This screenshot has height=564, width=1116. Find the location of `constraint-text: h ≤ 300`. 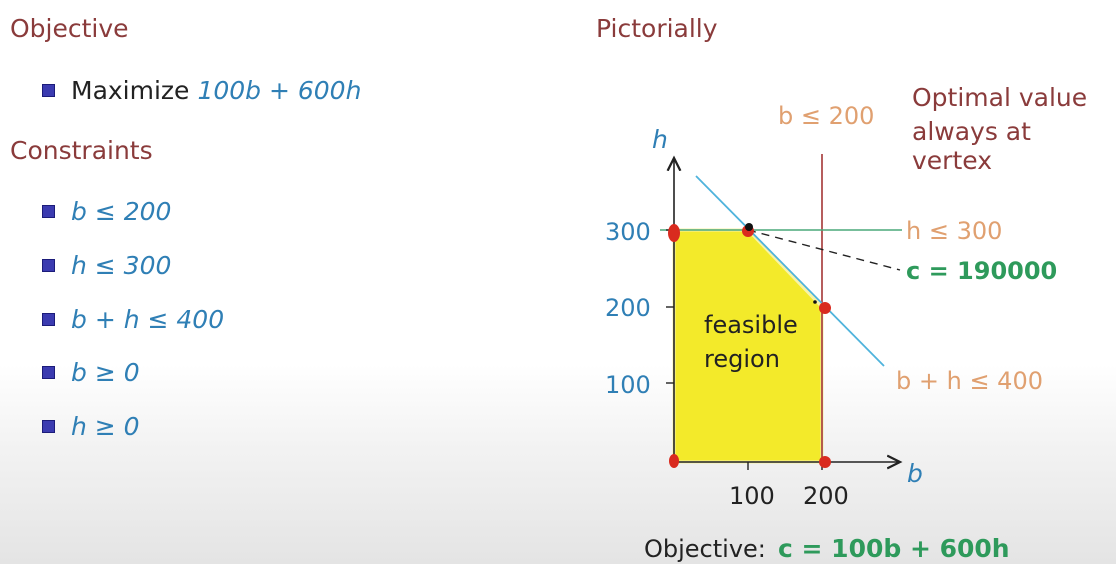

constraint-text: h ≤ 300 is located at coordinates (121, 265).